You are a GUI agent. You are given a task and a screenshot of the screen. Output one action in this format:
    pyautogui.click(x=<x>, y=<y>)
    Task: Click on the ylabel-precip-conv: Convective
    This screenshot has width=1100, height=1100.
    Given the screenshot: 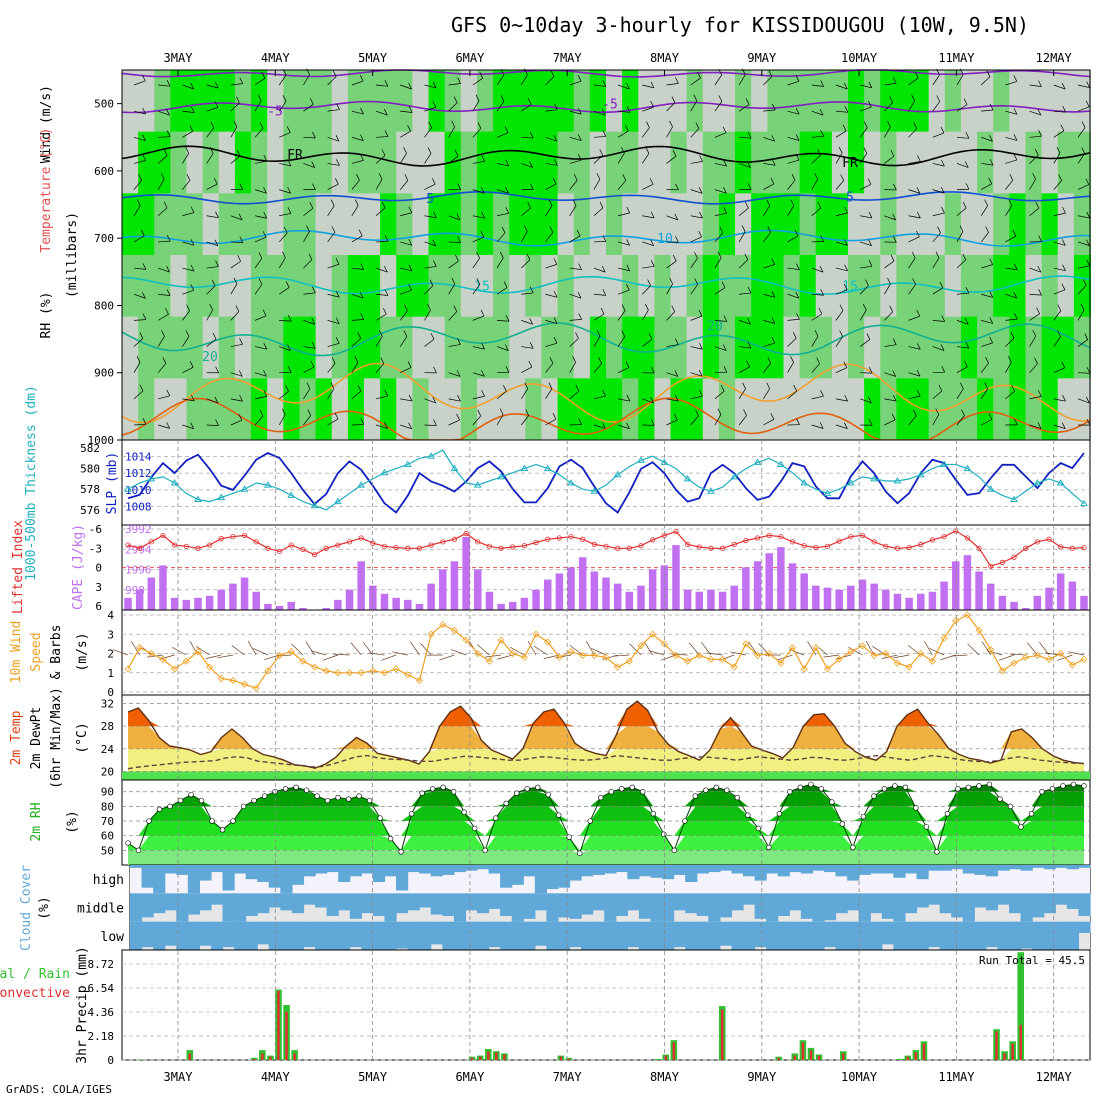 What is the action you would take?
    pyautogui.click(x=35, y=993)
    